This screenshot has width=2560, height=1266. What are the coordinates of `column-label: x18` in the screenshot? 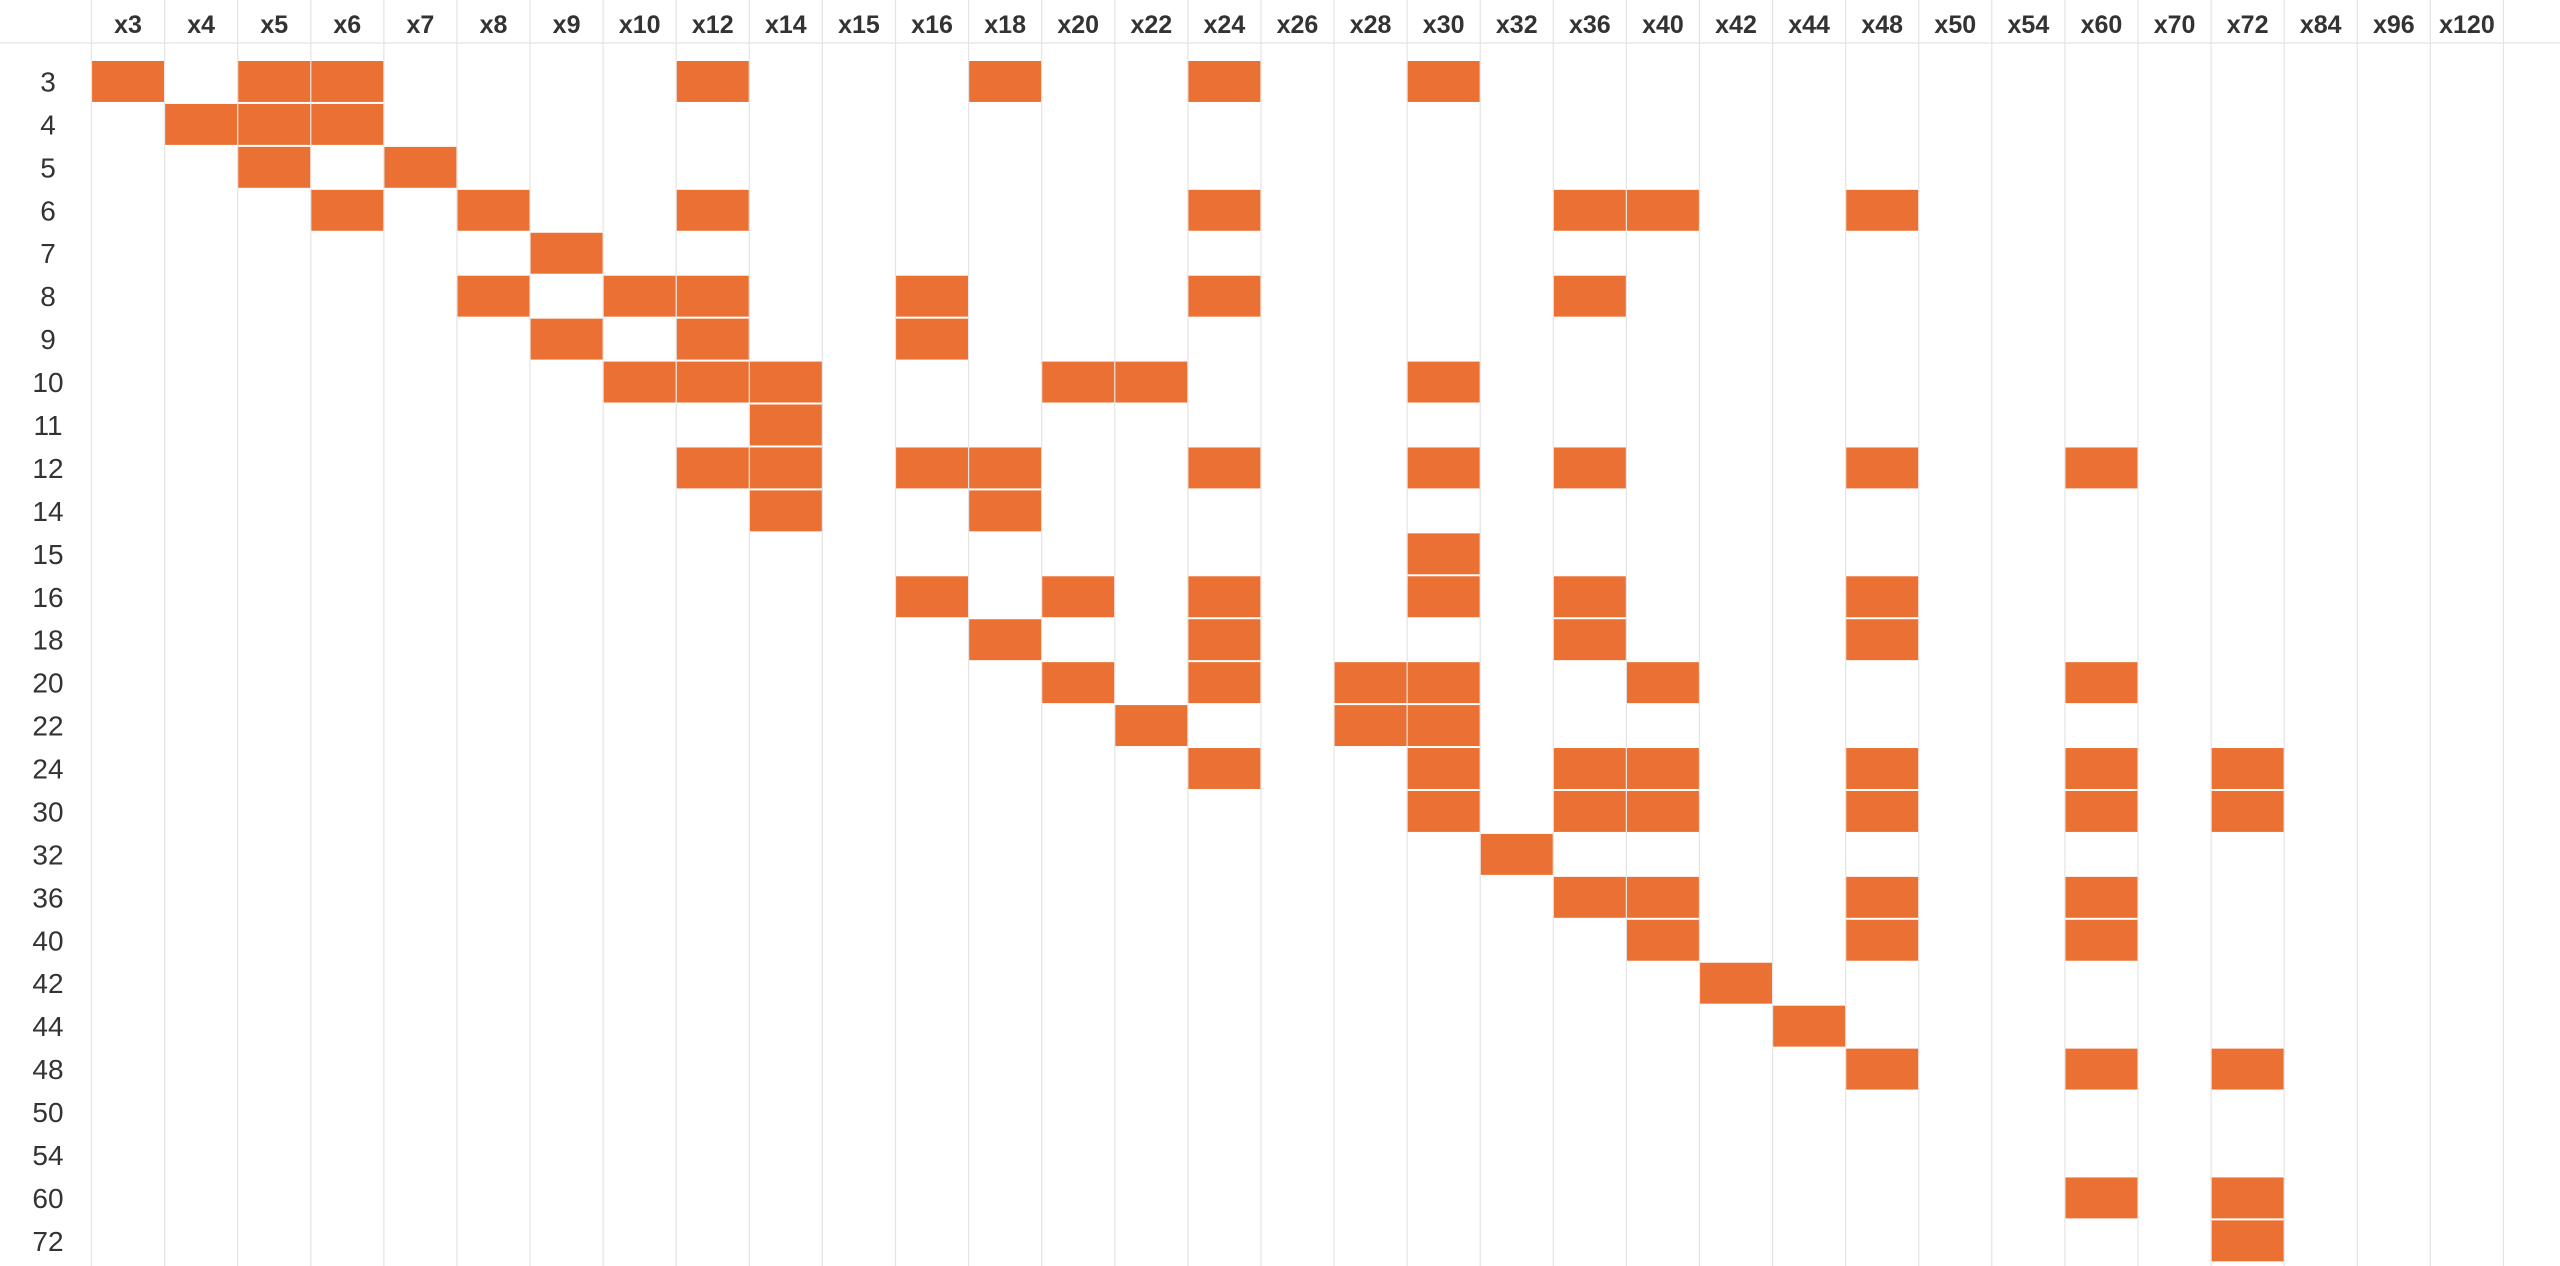 It's located at (1005, 25).